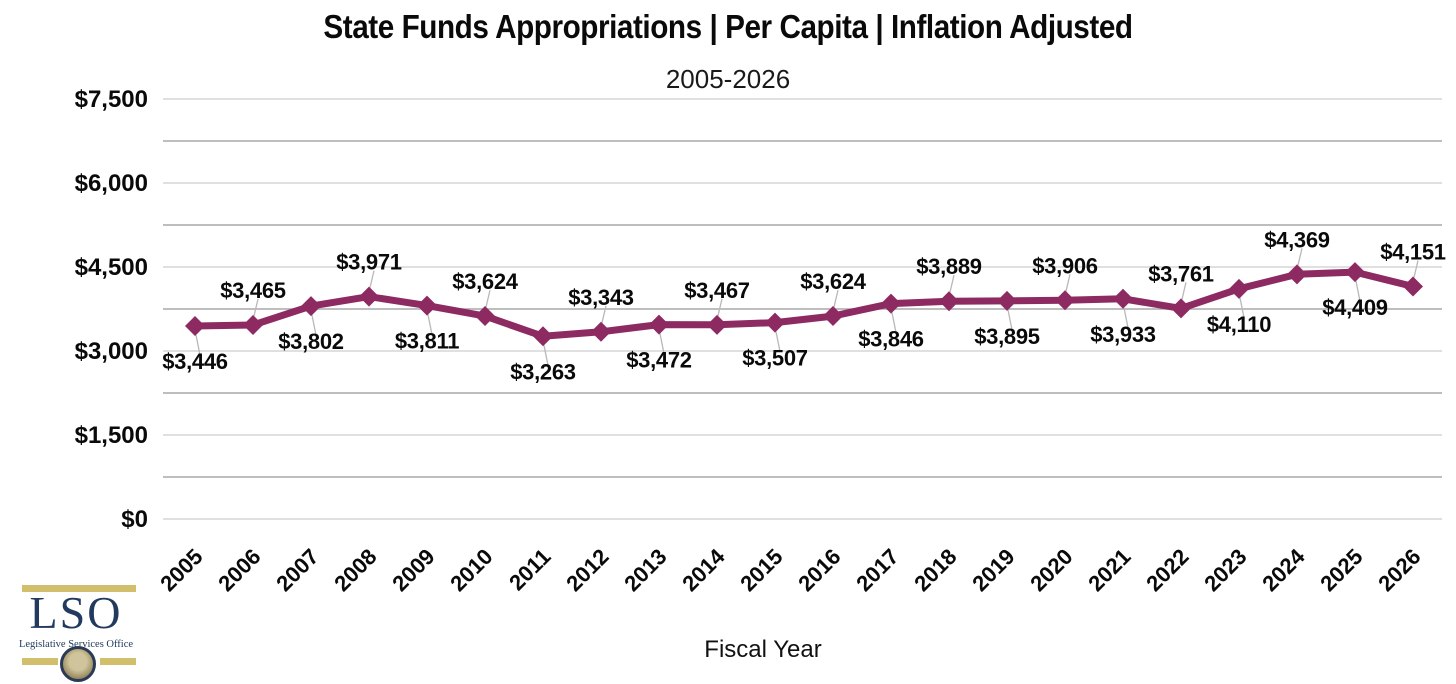  I want to click on logo-bottom-bar-left, so click(40, 661).